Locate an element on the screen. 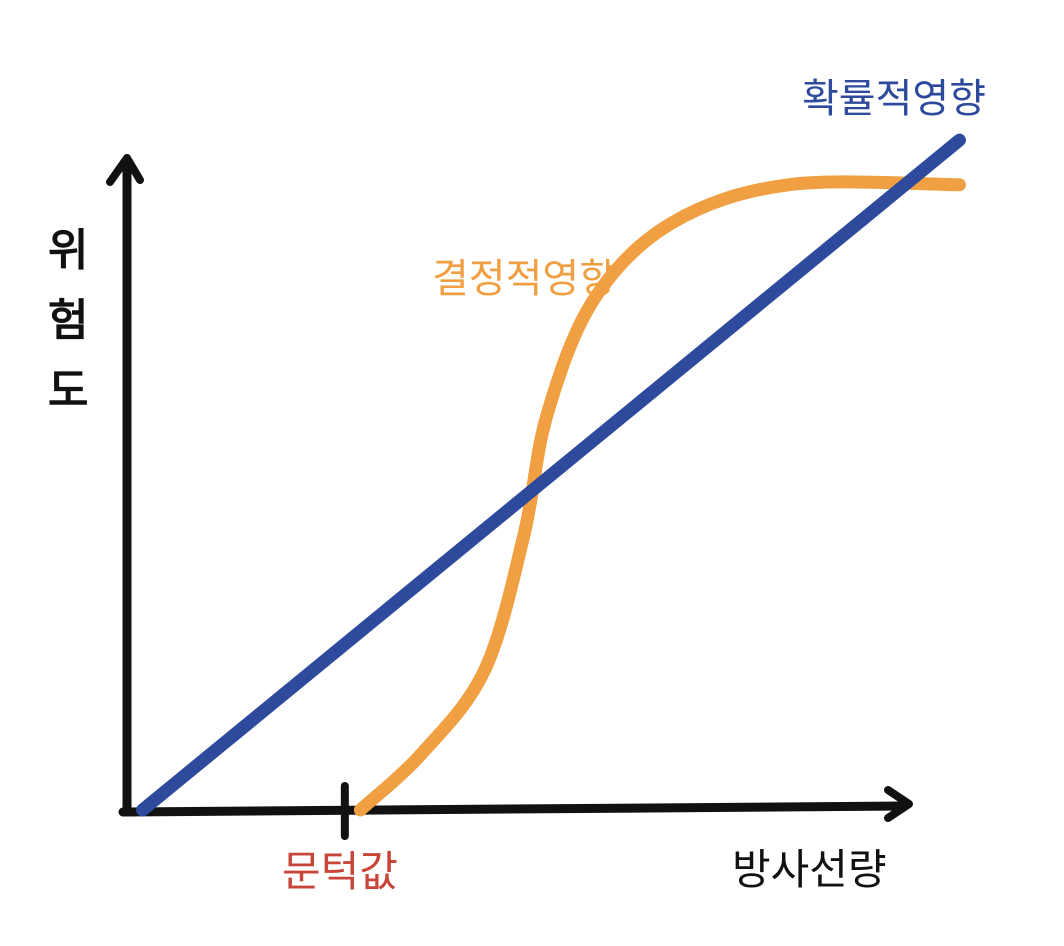 This screenshot has width=1064, height=946. x-axis-arrowhead is located at coordinates (898, 804).